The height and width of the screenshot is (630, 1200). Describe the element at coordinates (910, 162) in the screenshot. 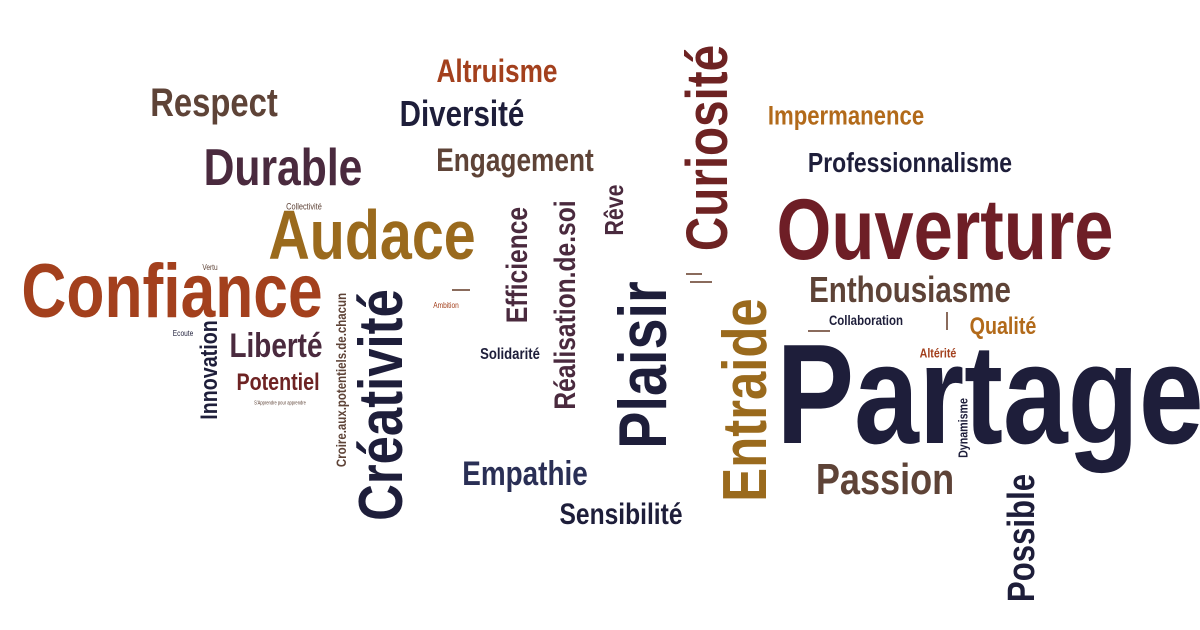

I see `word-professionnalisme: Professionnalisme` at that location.